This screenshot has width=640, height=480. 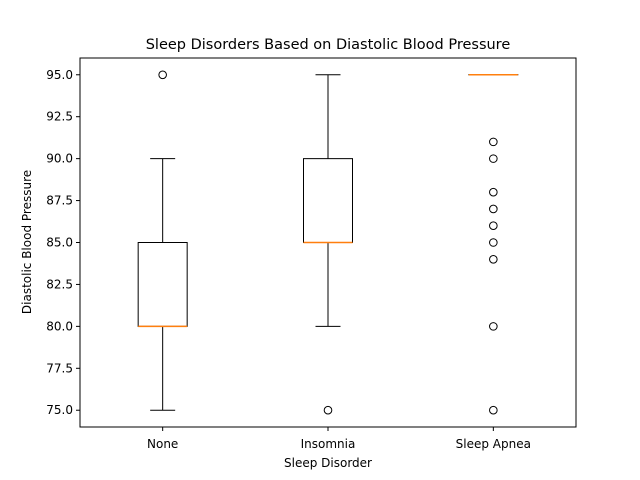 What do you see at coordinates (59, 117) in the screenshot?
I see `y-tick-label: 92.5` at bounding box center [59, 117].